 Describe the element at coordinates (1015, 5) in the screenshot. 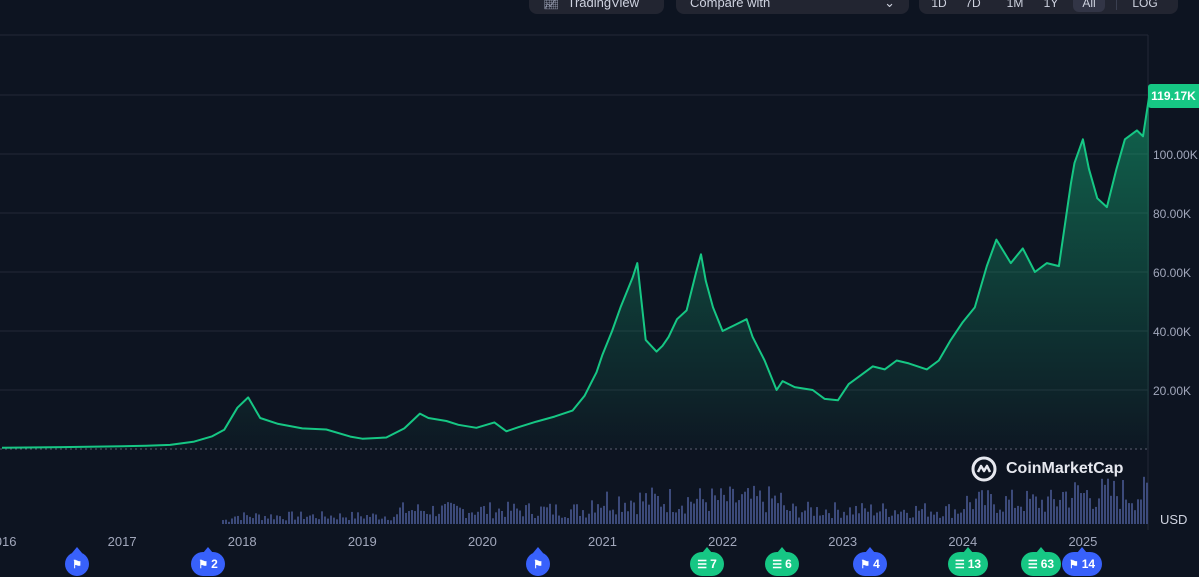

I see `range-1m: 1M` at that location.